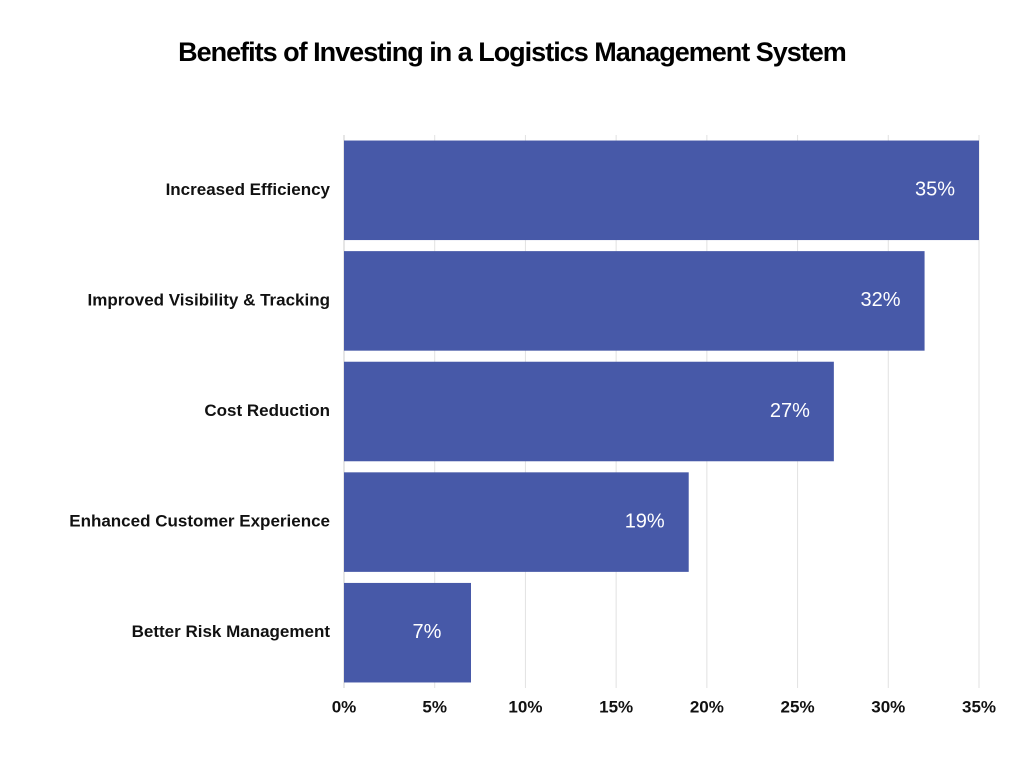 The image size is (1024, 773). What do you see at coordinates (267, 410) in the screenshot?
I see `y-tick-label: Cost Reduction` at bounding box center [267, 410].